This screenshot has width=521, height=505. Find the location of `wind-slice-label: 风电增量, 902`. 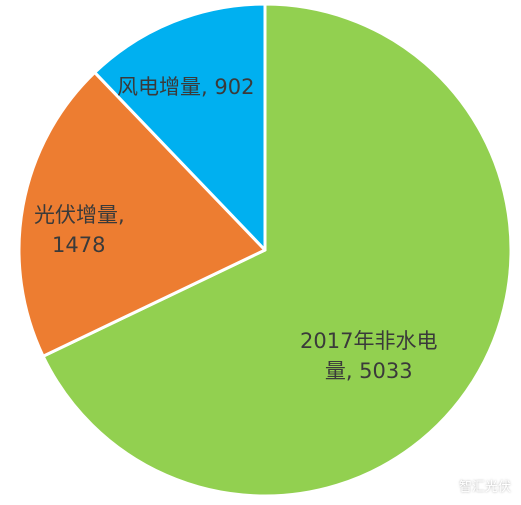

wind-slice-label: 风电增量, 902 is located at coordinates (185, 87).